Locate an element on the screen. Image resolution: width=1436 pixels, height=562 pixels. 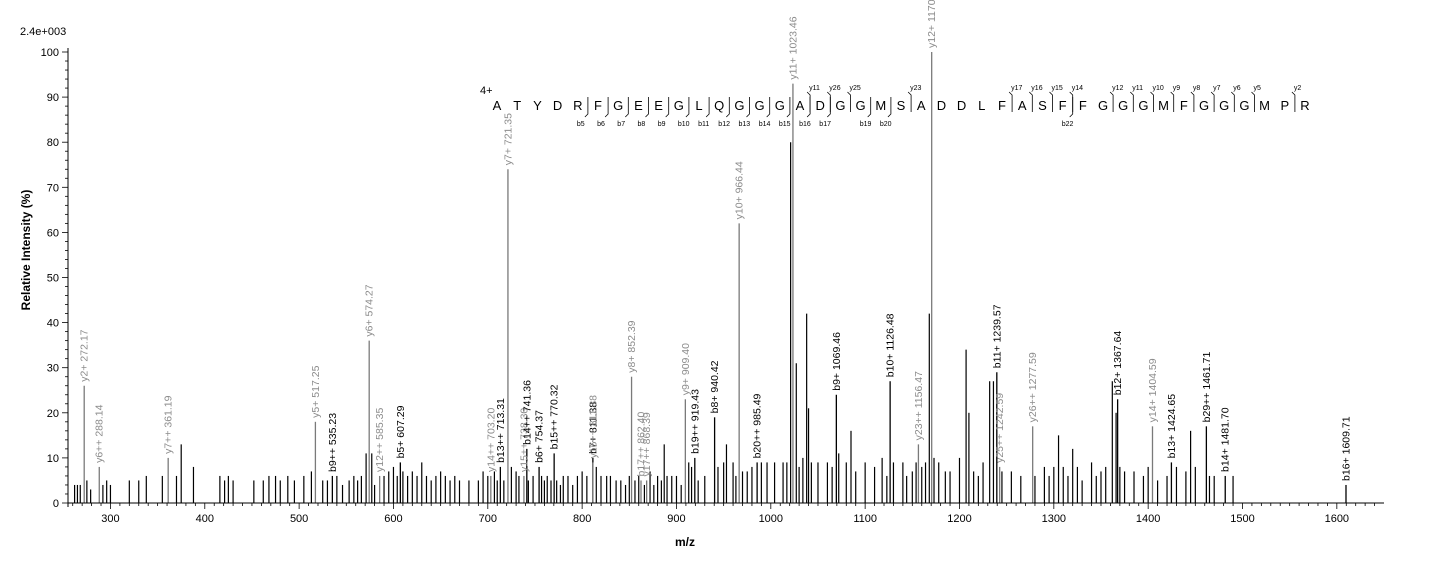
y-tick-label: 80 is located at coordinates (53, 143).